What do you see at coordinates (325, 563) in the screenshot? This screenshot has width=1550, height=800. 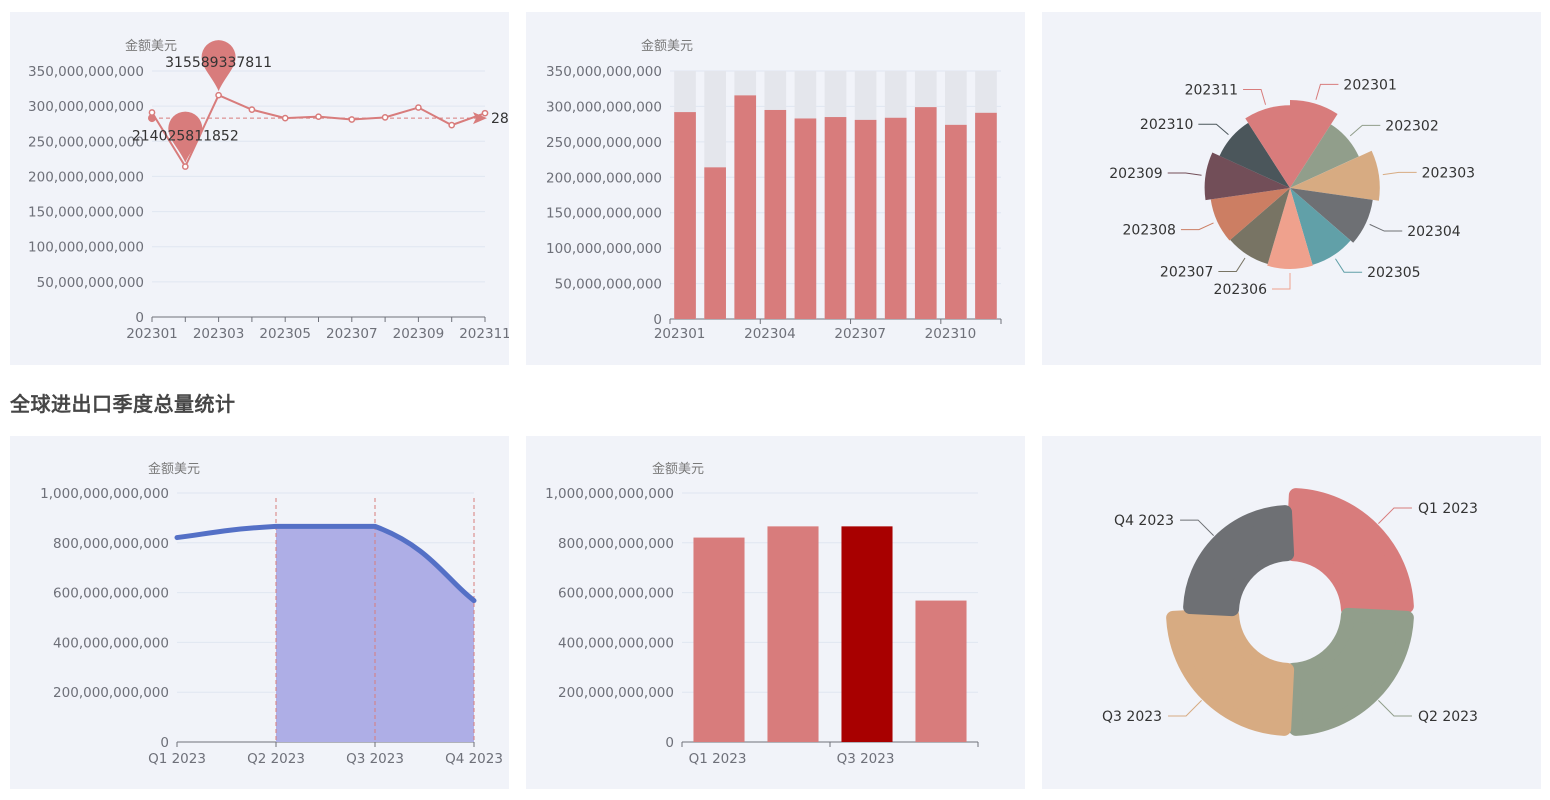 I see `series-line` at bounding box center [325, 563].